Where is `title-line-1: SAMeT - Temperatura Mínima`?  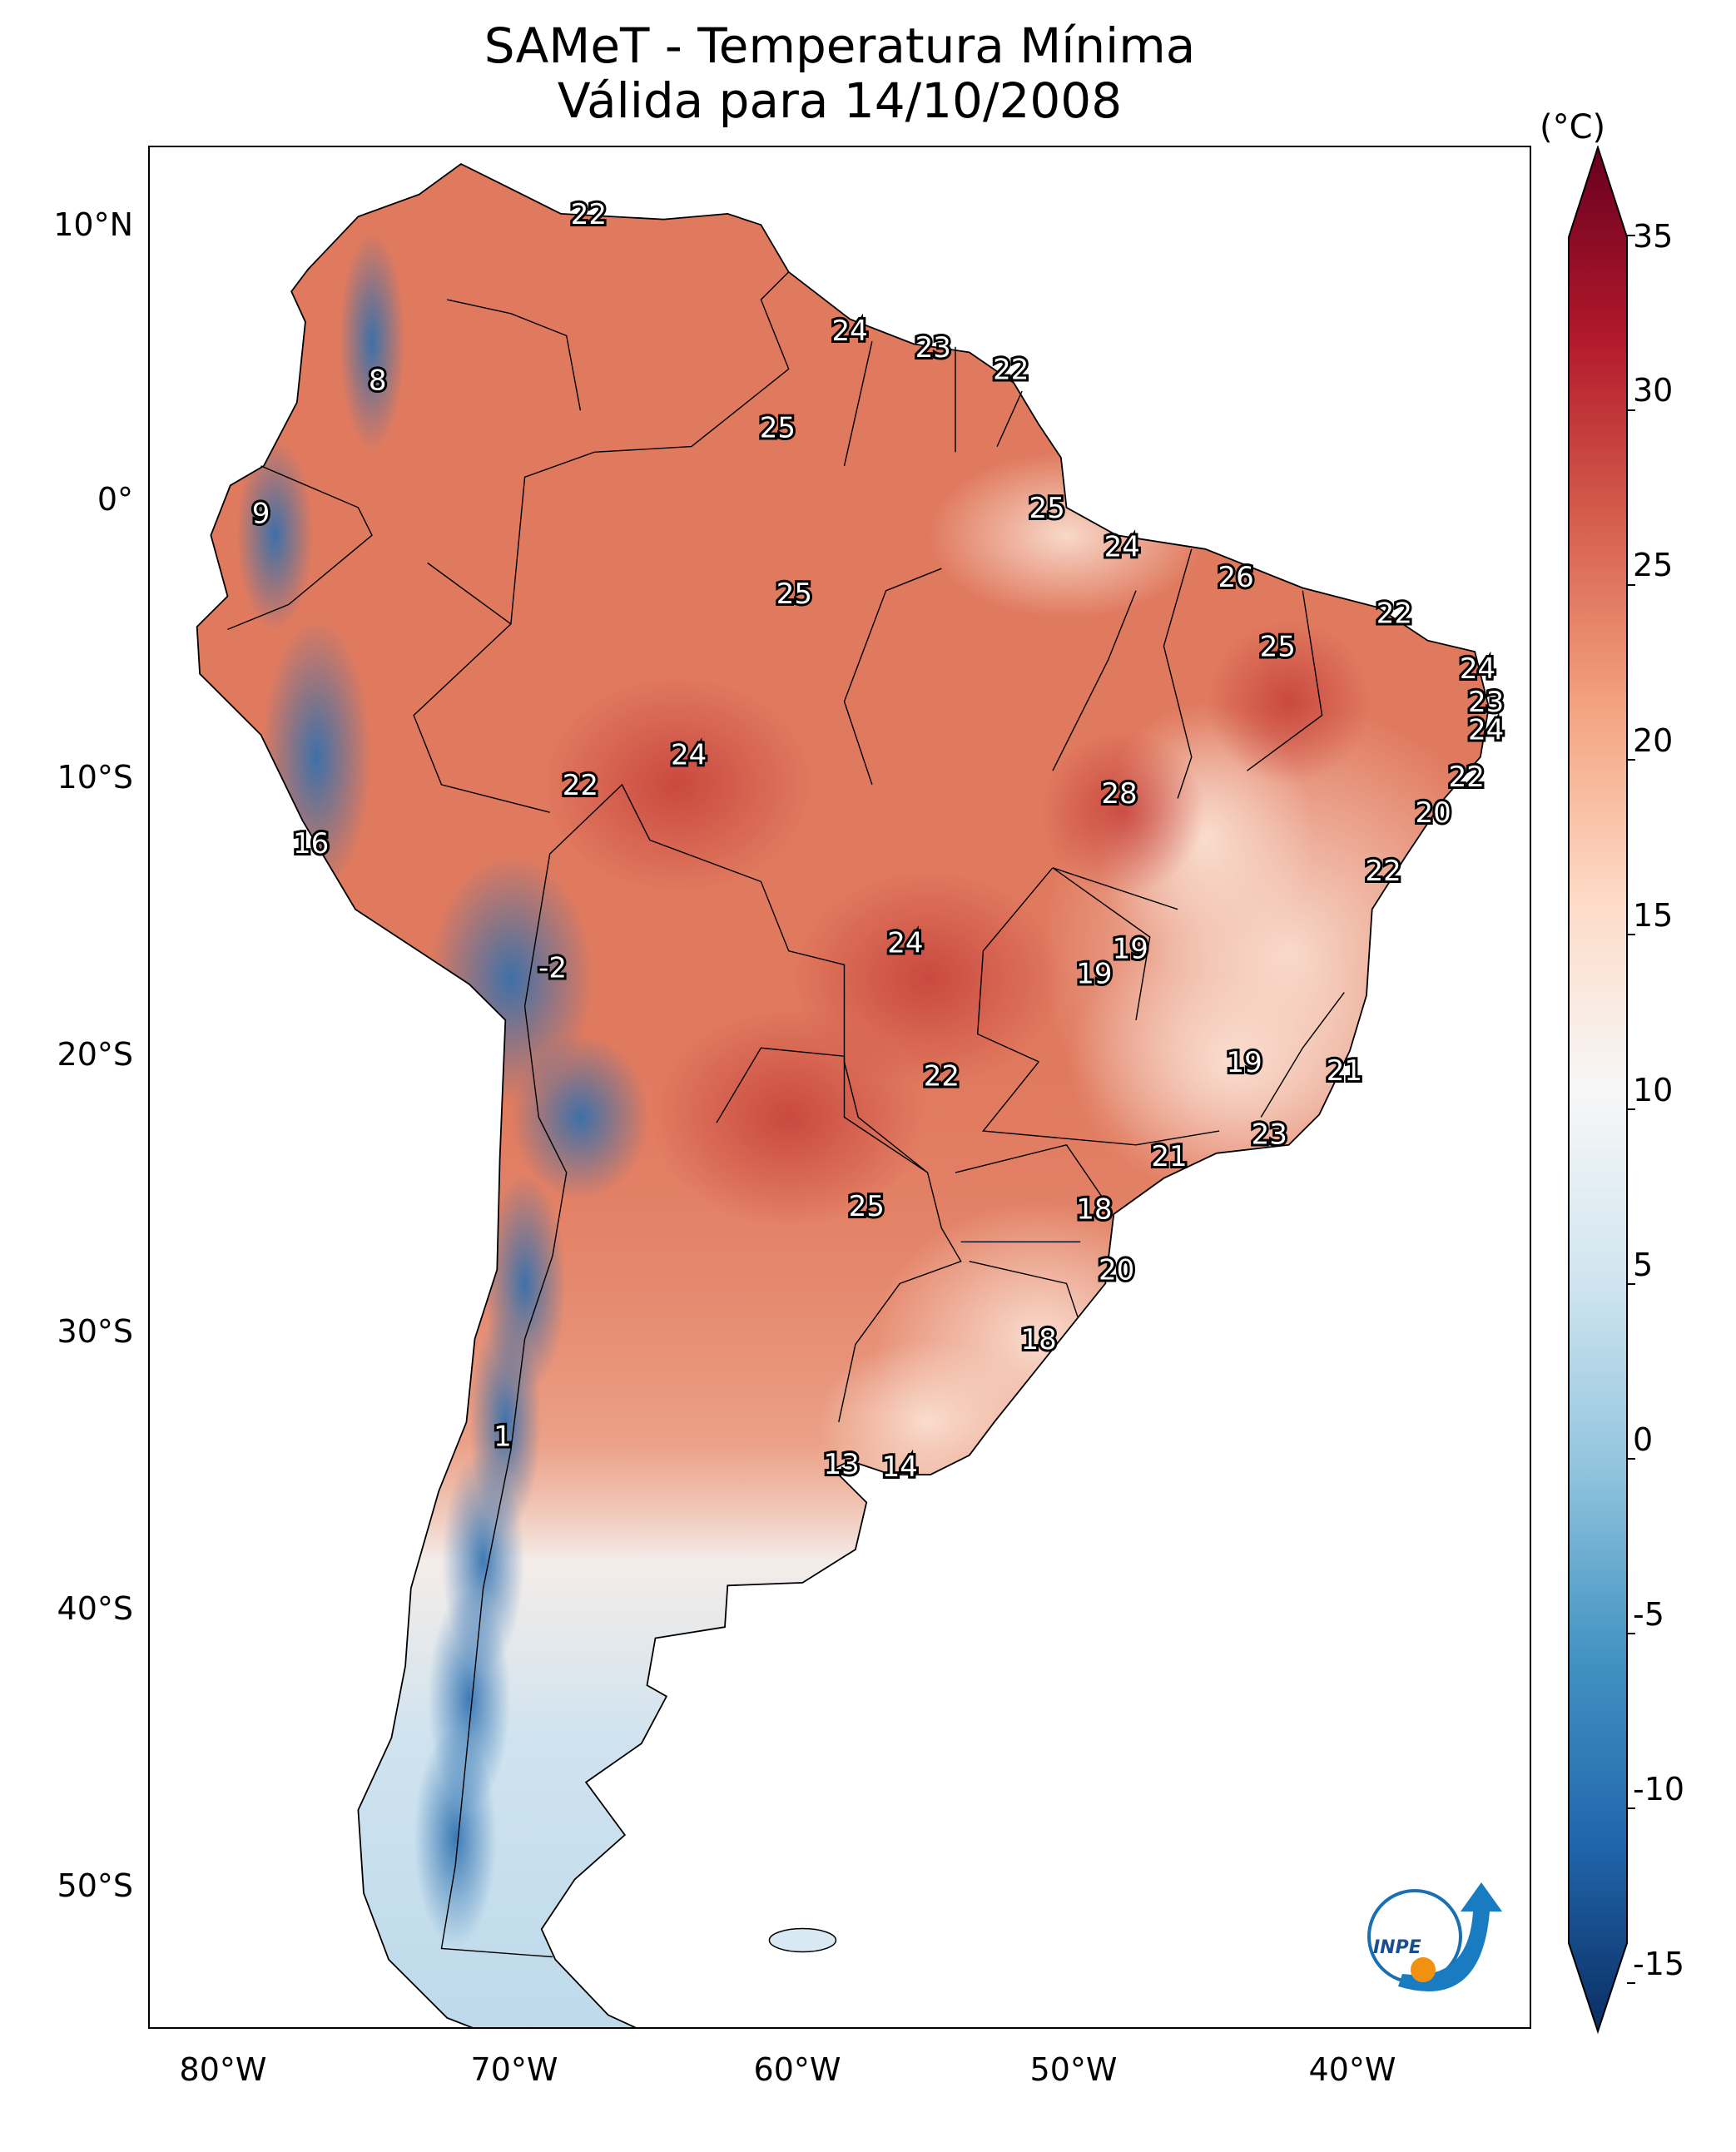
title-line-1: SAMeT - Temperatura Mínima is located at coordinates (840, 45).